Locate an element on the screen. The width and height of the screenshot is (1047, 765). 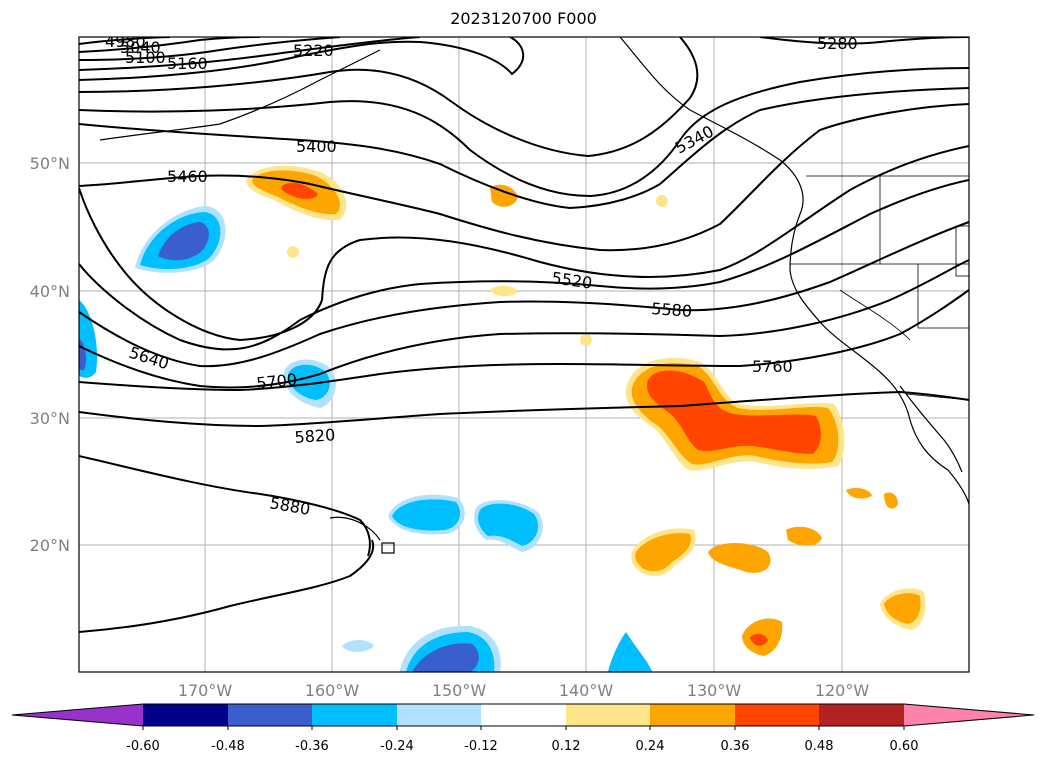
lat-label-40n: 40°N is located at coordinates (50, 291).